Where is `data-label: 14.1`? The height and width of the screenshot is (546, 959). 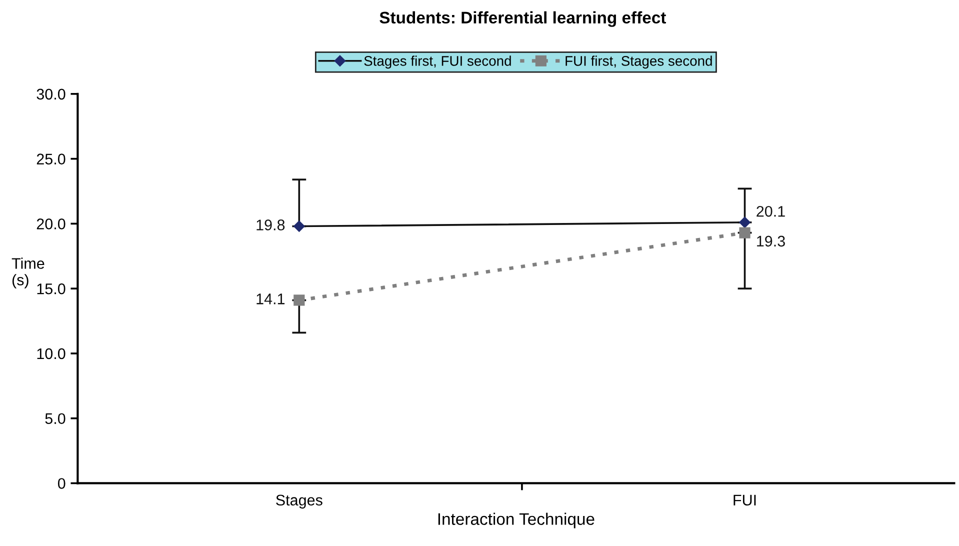
data-label: 14.1 is located at coordinates (270, 299).